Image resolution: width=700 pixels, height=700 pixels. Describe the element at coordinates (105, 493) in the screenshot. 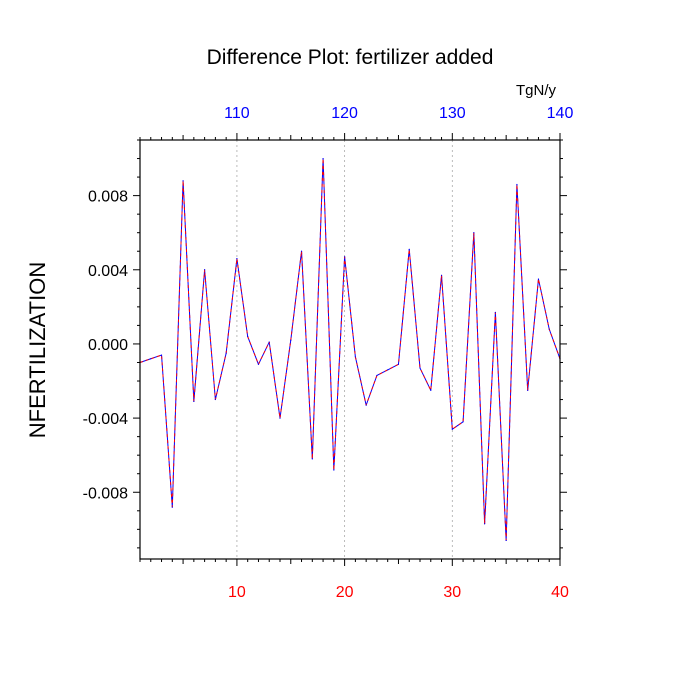

I see `y-tick-label: -0.008` at that location.